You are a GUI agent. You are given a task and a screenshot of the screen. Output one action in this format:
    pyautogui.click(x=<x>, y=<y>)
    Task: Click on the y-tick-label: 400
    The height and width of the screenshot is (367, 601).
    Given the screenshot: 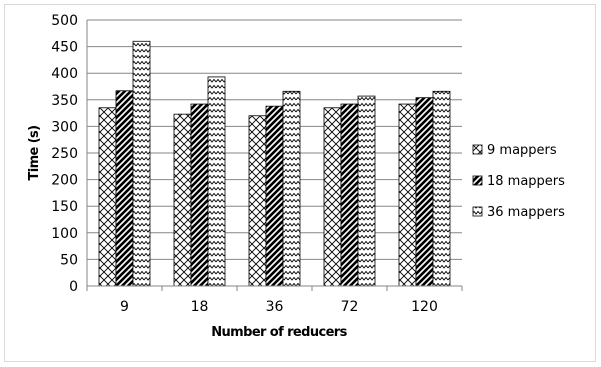 What is the action you would take?
    pyautogui.click(x=64, y=74)
    